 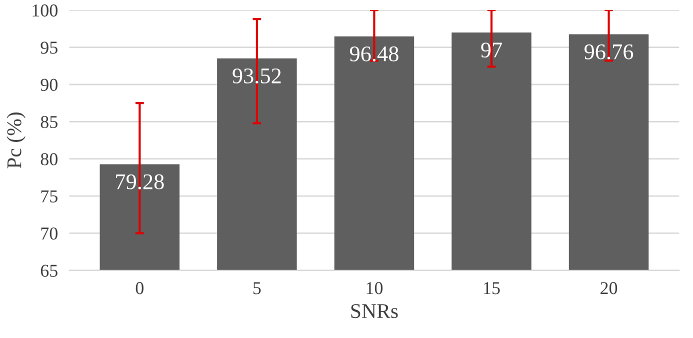 I want to click on x-tick-label: 10, so click(x=374, y=288).